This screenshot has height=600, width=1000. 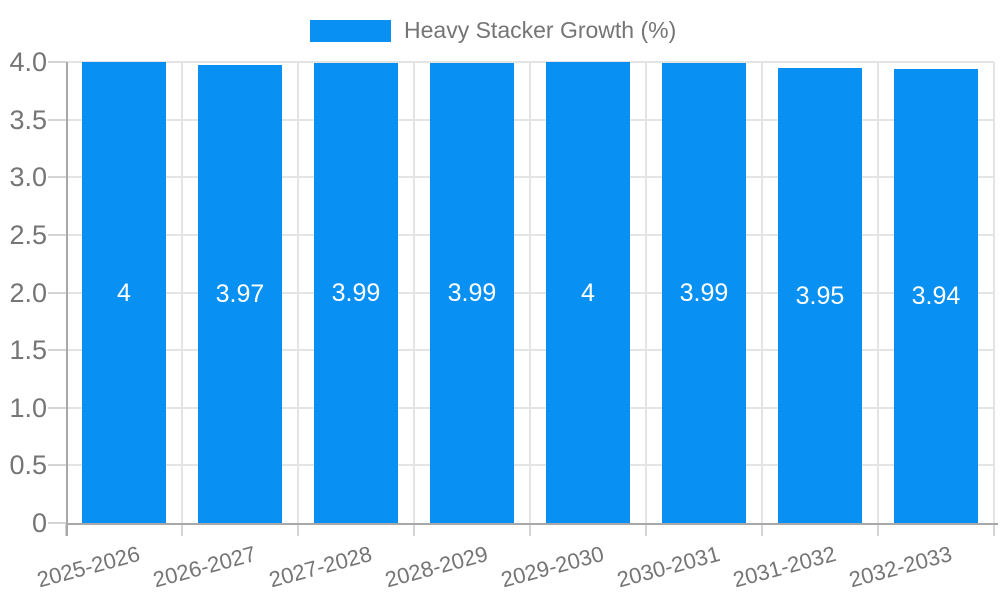 I want to click on bar-value-label: 3.95, so click(x=820, y=296).